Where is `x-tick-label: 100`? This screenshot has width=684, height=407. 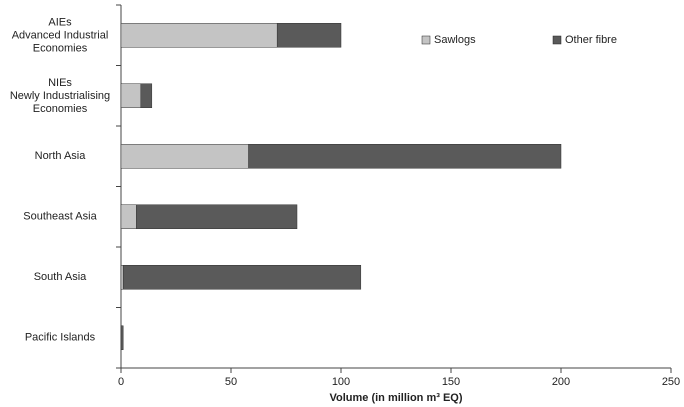
x-tick-label: 100 is located at coordinates (341, 382).